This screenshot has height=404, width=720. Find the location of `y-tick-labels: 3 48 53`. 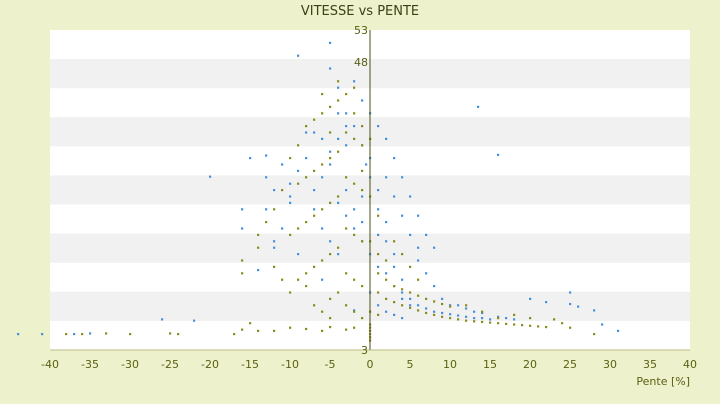

y-tick-labels: 3 48 53 is located at coordinates (361, 190).